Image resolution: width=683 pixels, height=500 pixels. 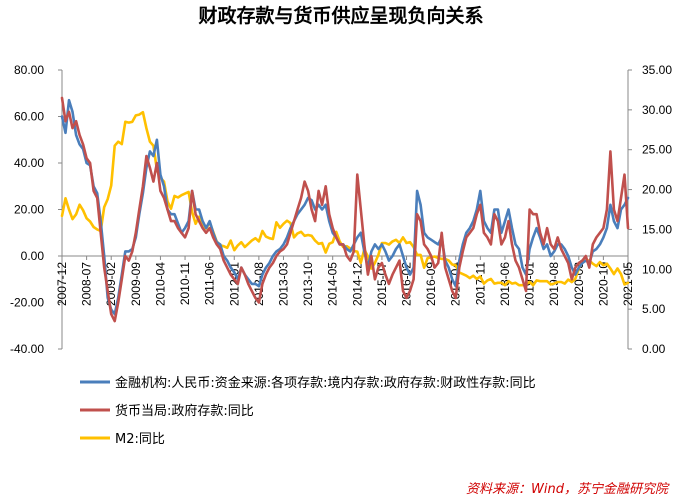 I want to click on right-tick-label: 10.00, so click(x=657, y=269).